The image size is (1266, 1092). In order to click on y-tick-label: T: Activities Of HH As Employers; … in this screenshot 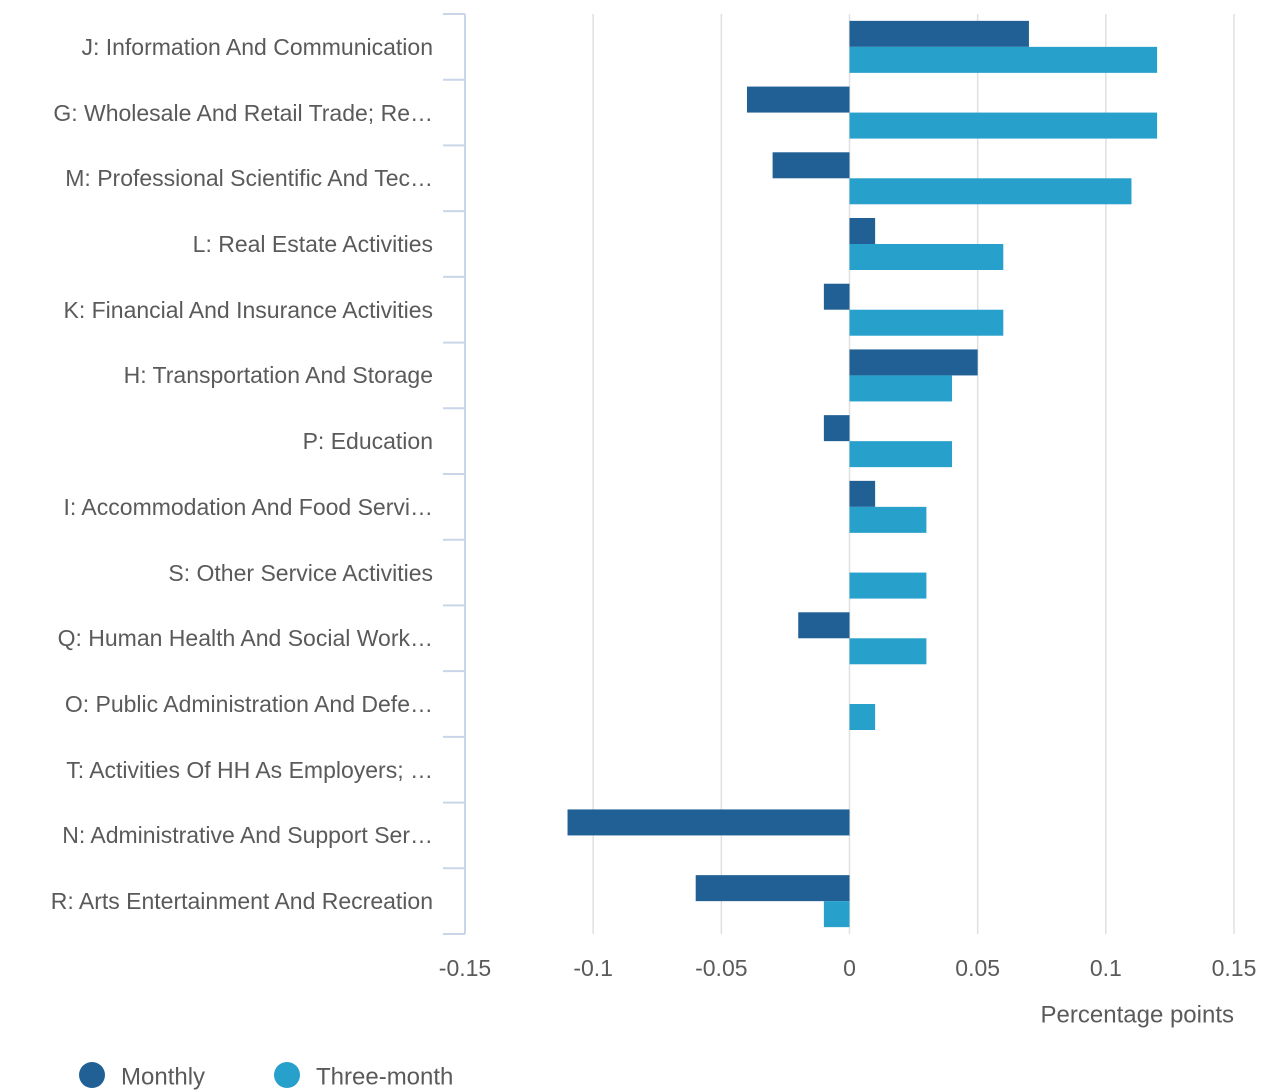, I will do `click(220, 770)`.